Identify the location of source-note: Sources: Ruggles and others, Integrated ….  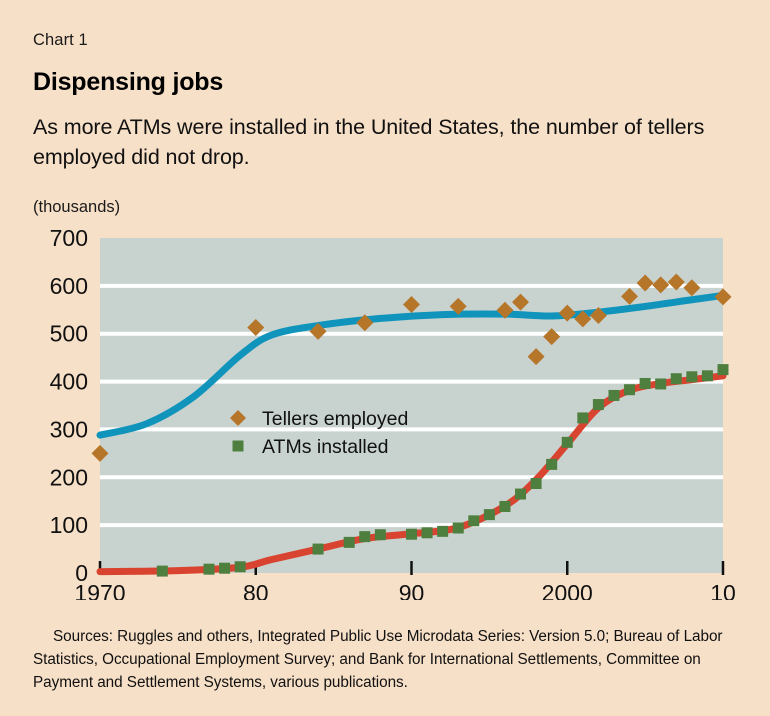
(378, 659).